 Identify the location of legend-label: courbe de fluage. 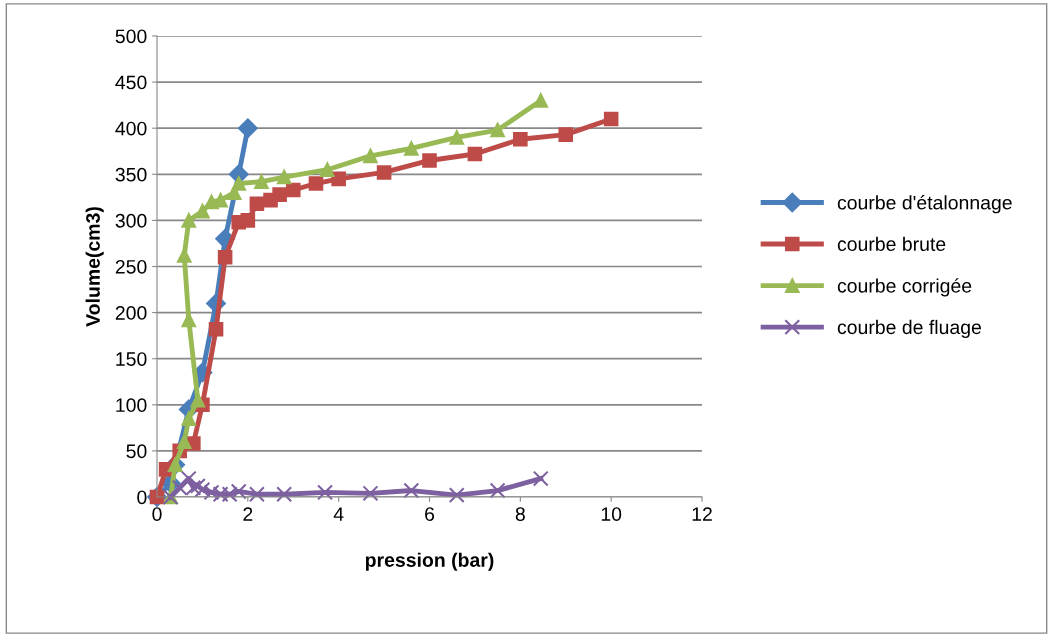
(909, 328).